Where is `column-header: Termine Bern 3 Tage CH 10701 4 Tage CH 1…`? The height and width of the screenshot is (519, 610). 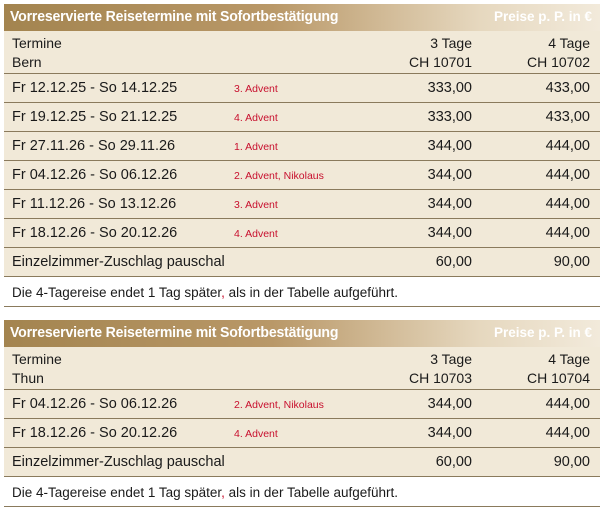 column-header: Termine Bern 3 Tage CH 10701 4 Tage CH 1… is located at coordinates (302, 52).